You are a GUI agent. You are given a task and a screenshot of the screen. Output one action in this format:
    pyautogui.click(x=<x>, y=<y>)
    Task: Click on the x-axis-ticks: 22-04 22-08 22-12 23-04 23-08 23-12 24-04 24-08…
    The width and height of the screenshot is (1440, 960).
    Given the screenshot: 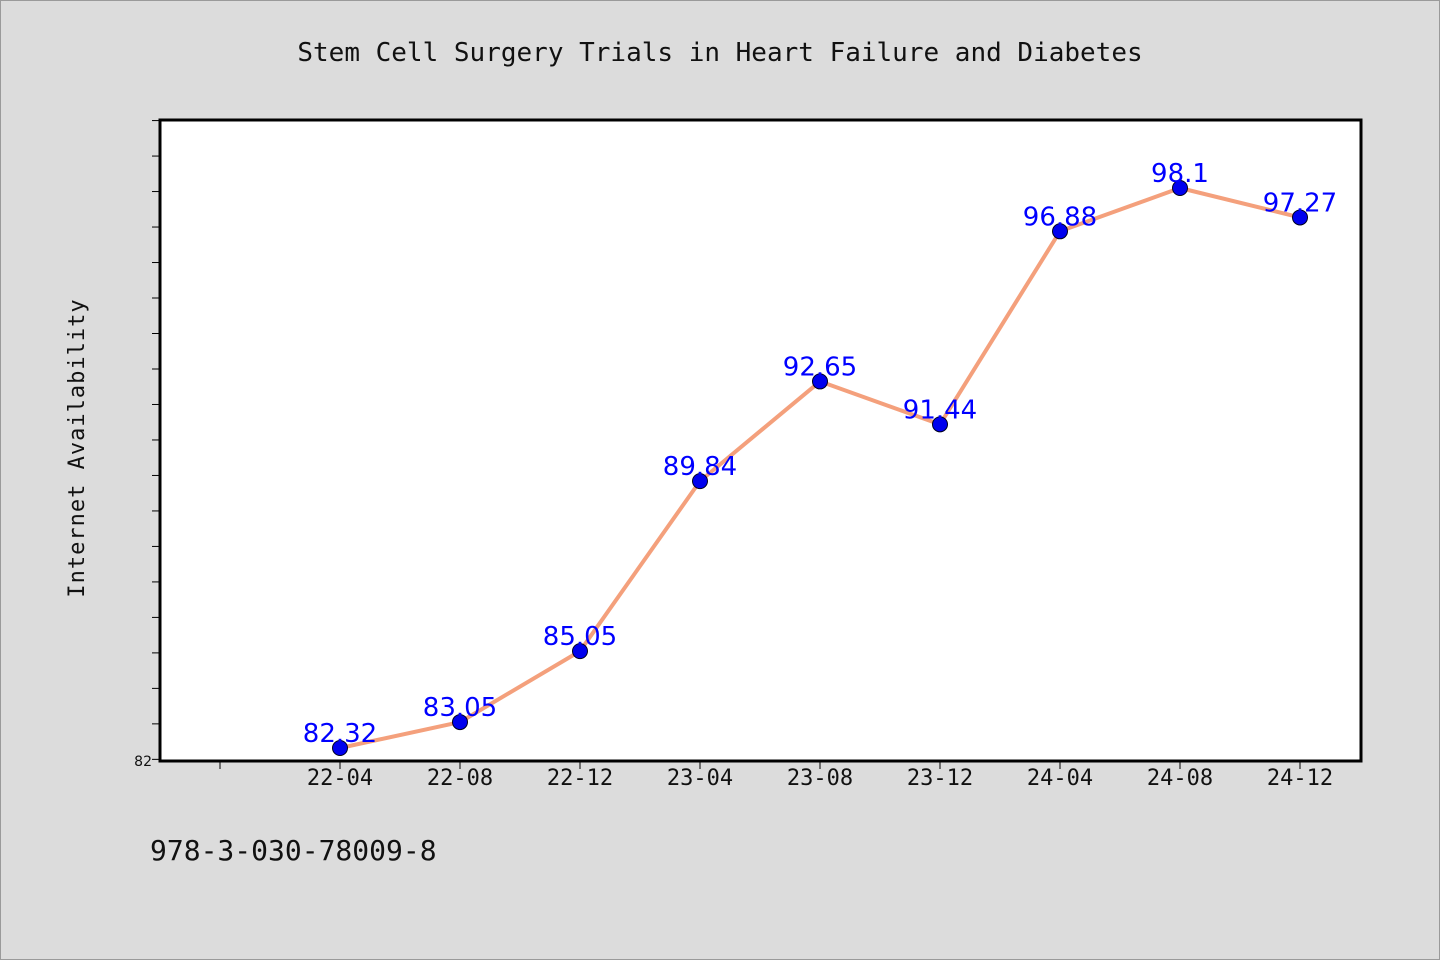 What is the action you would take?
    pyautogui.click(x=776, y=776)
    